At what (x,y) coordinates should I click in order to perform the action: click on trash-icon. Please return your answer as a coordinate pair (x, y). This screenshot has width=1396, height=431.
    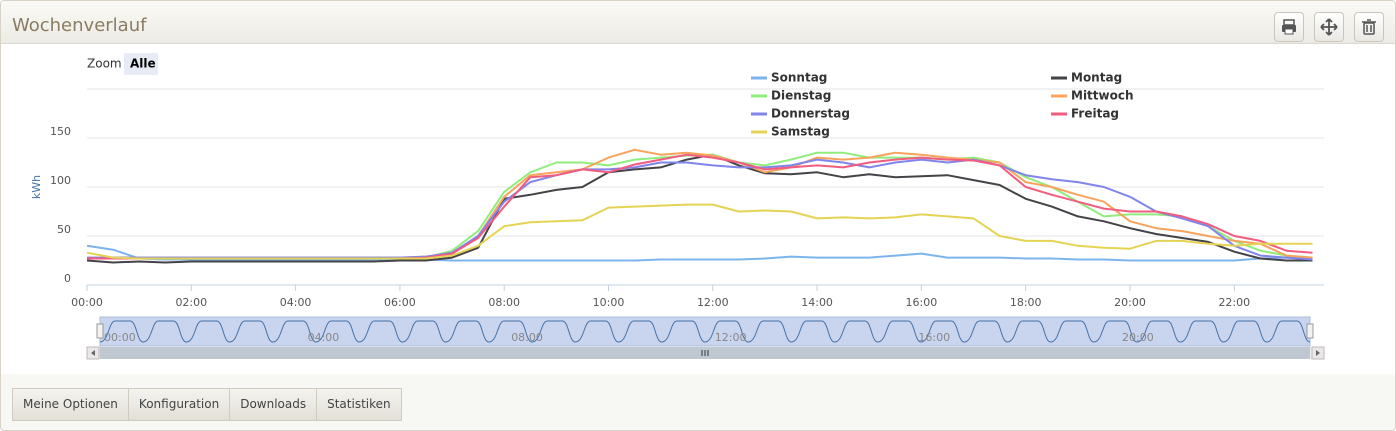
    Looking at the image, I should click on (1369, 27).